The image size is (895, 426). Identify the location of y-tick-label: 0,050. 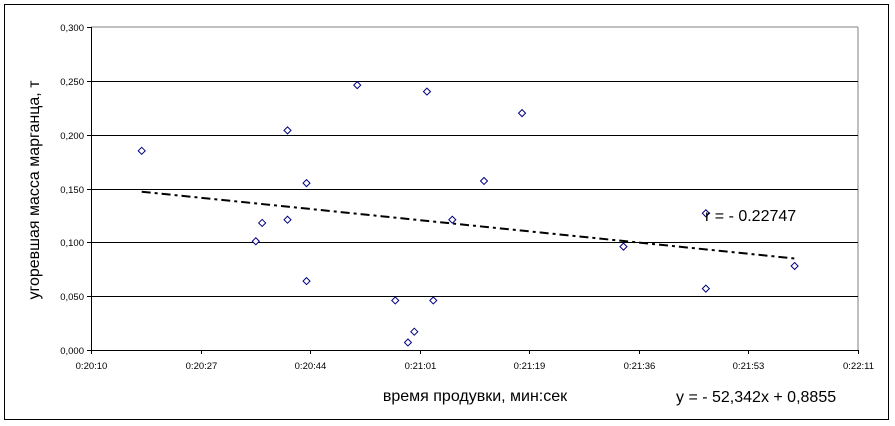
(72, 297).